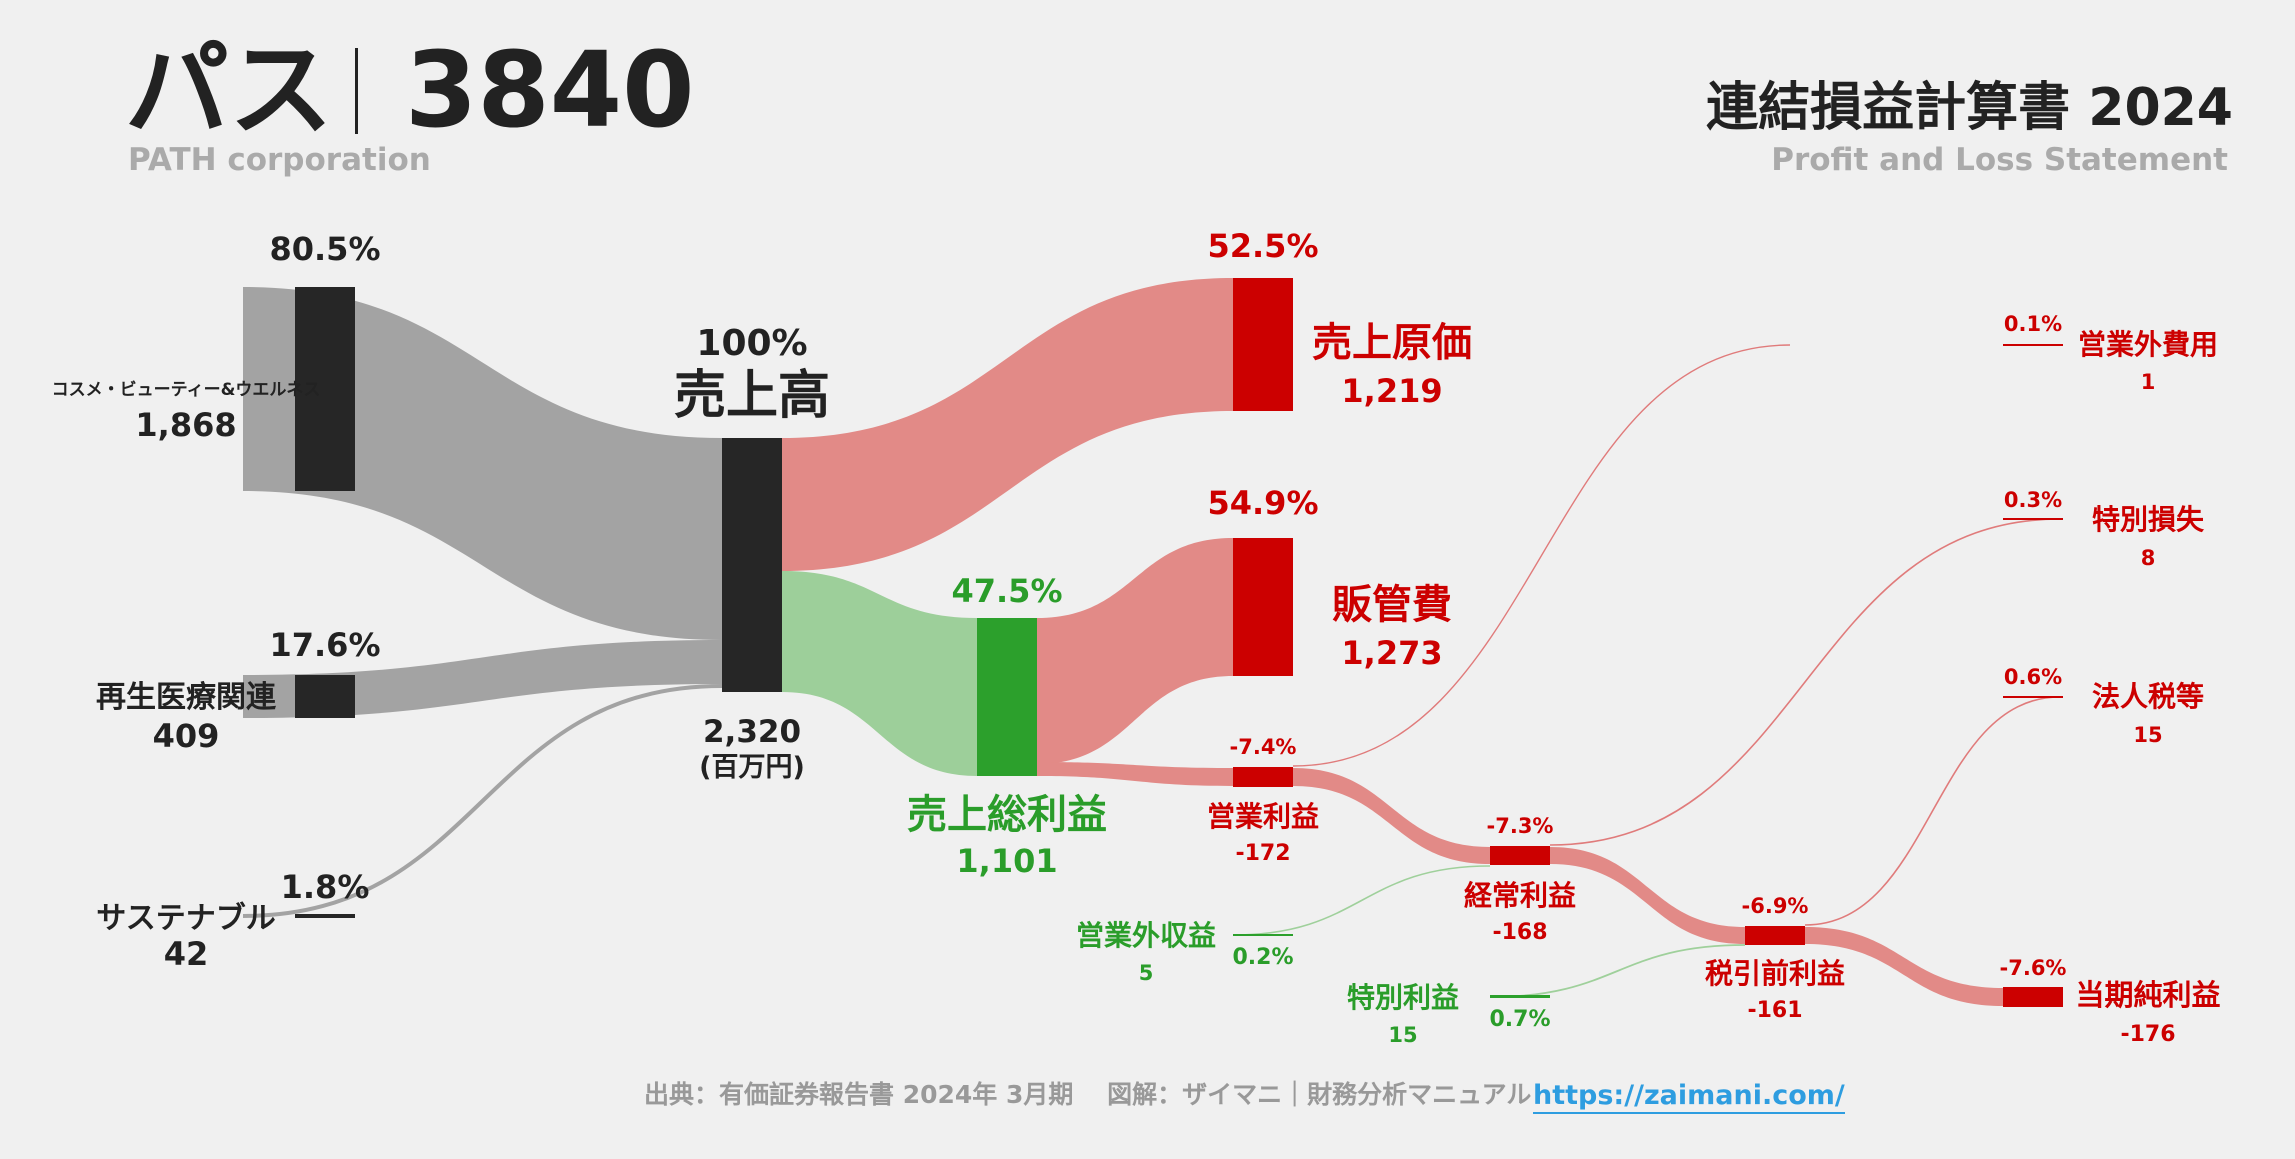  What do you see at coordinates (1520, 826) in the screenshot?
I see `ordinary-pct: -7.3%` at bounding box center [1520, 826].